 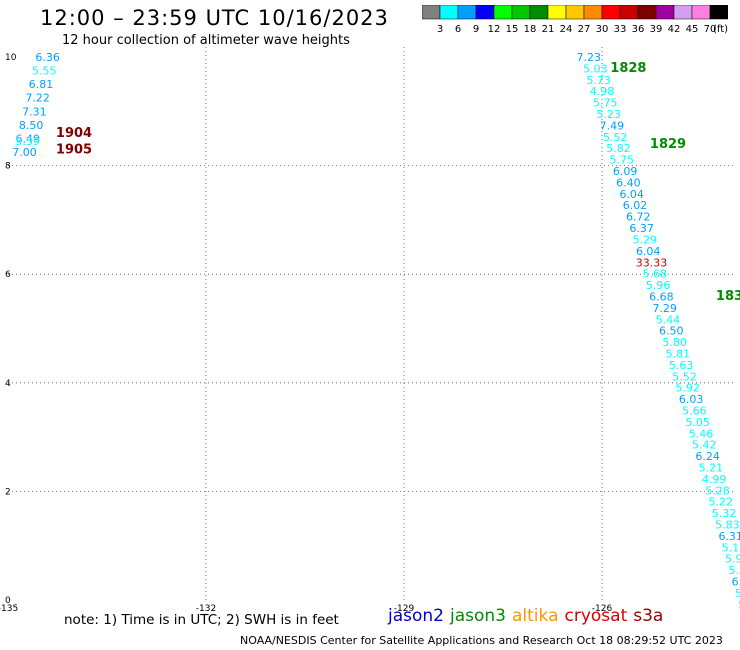 What do you see at coordinates (737, 593) in the screenshot?
I see `swh-value-jason3: 5.85` at bounding box center [737, 593].